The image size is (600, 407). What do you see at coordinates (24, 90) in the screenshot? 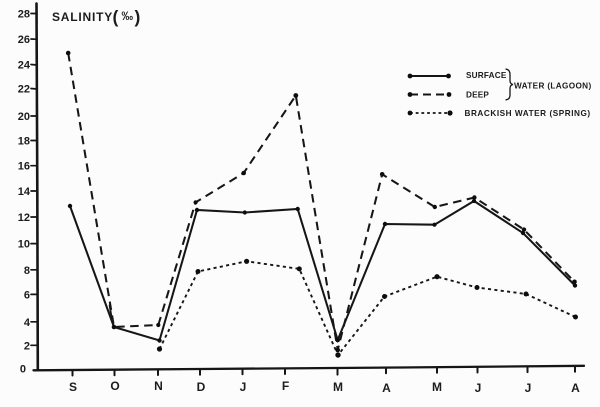
I see `svg-text: 22` at bounding box center [24, 90].